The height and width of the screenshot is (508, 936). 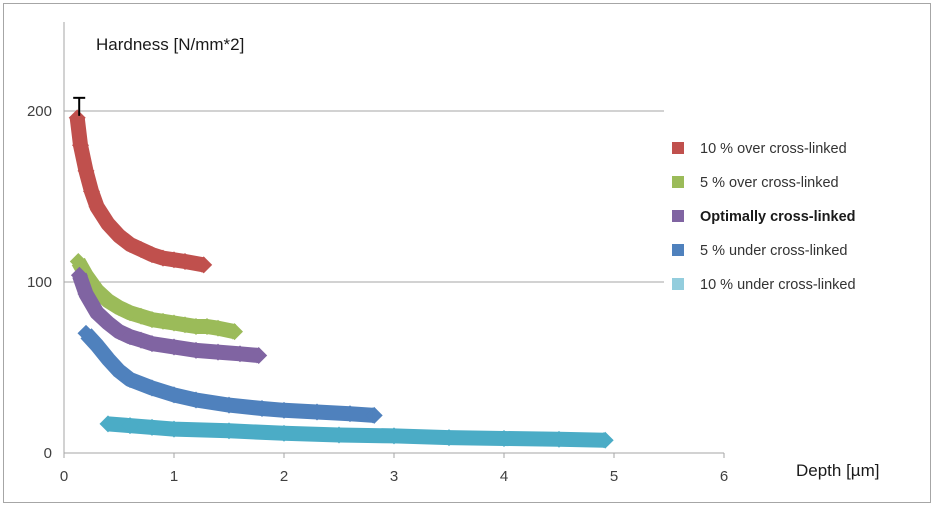 I want to click on x-tick-label: 4, so click(x=504, y=476).